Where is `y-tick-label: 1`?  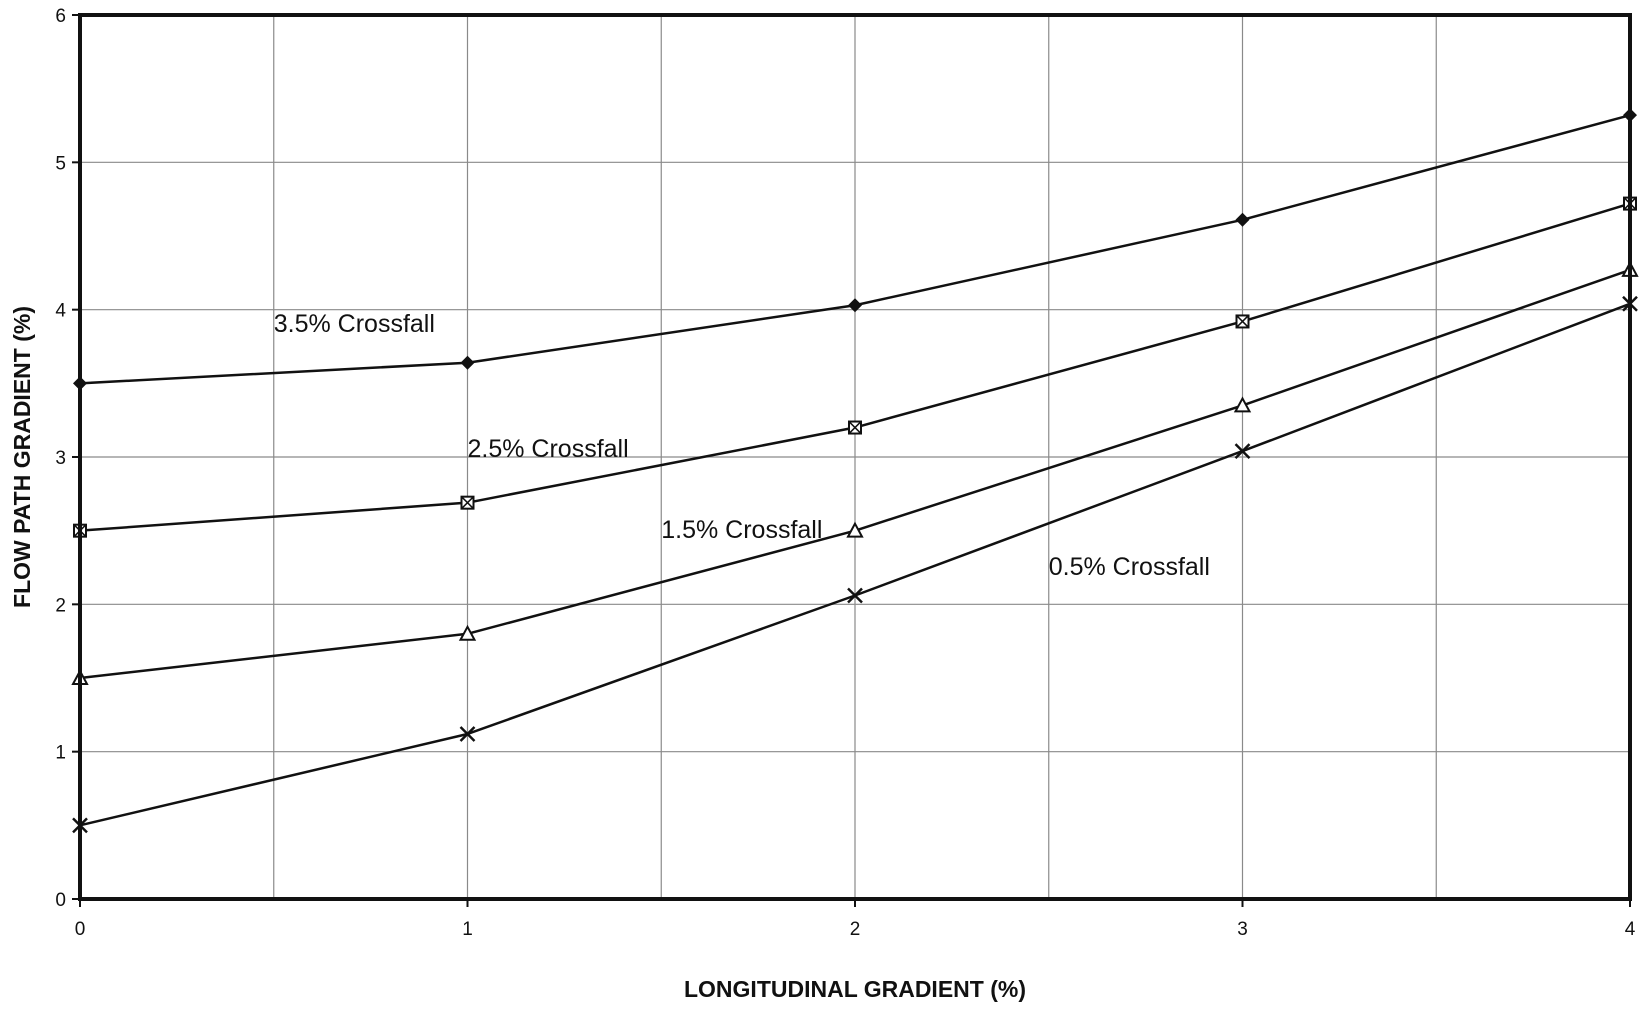
y-tick-label: 1 is located at coordinates (60, 753).